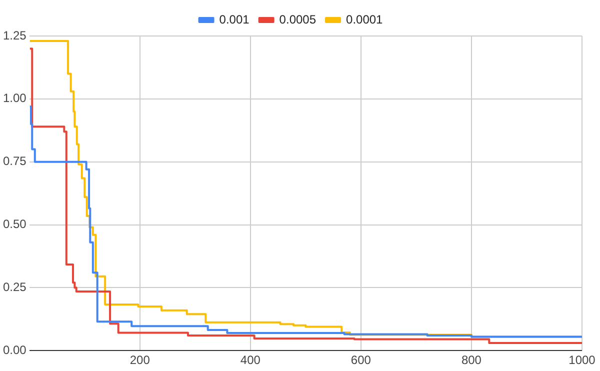  I want to click on x-tick-label: 600, so click(361, 360).